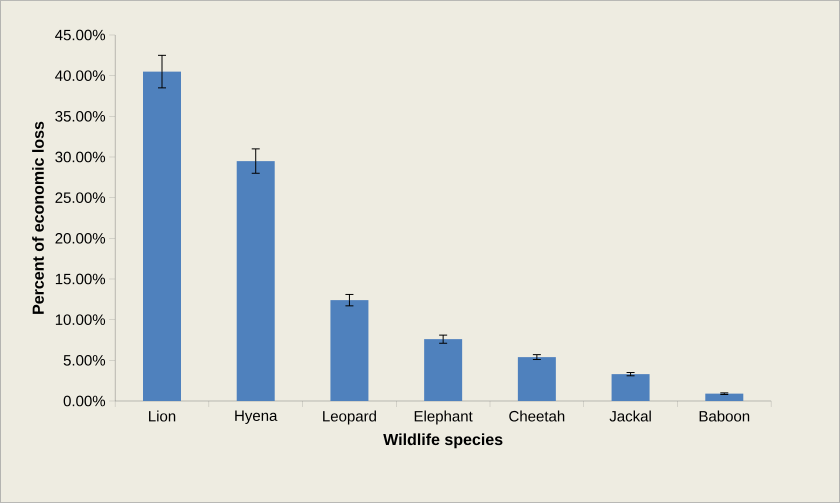 The height and width of the screenshot is (503, 840). I want to click on y-tick-label: 20.00%, so click(80, 238).